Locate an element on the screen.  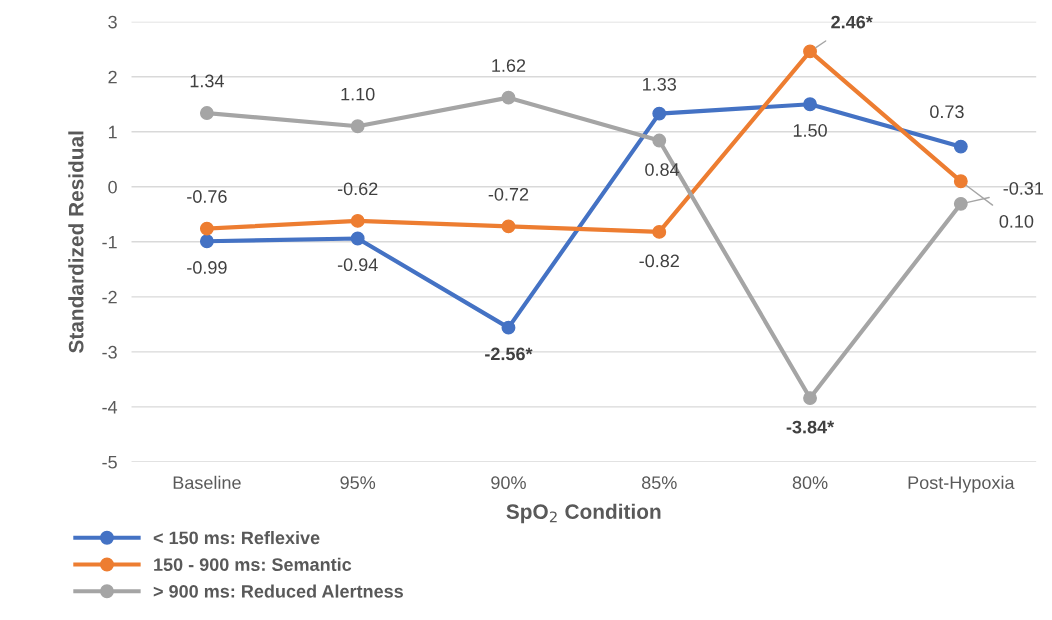
data-label: 0.73 is located at coordinates (947, 112).